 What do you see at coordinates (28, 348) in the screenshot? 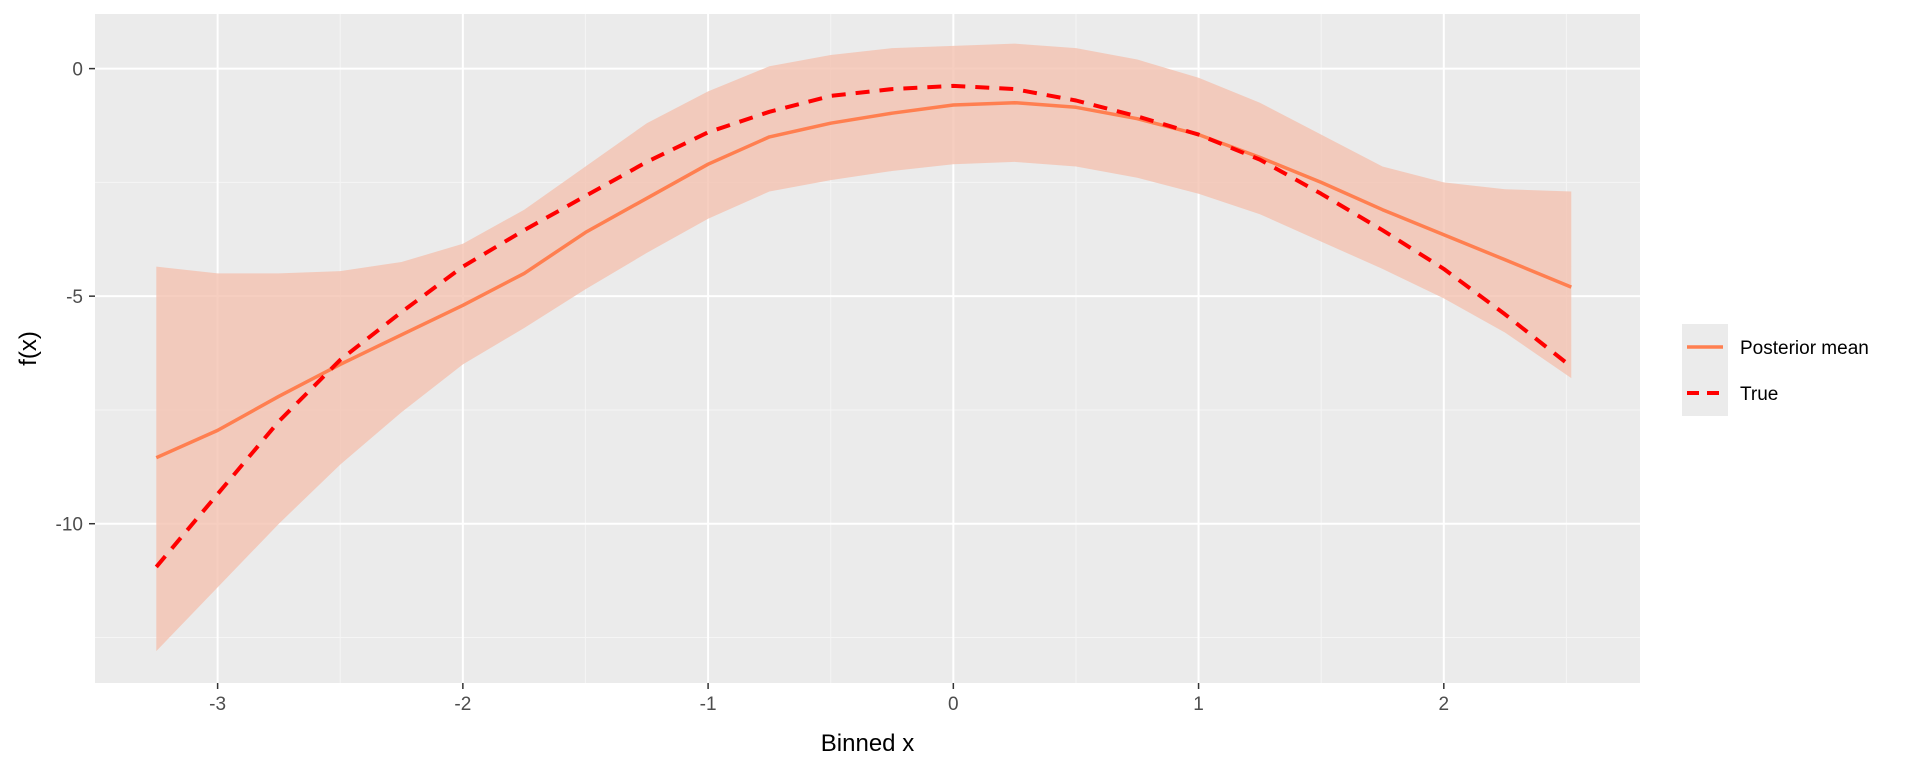
I see `y-axis-title: f(x)` at bounding box center [28, 348].